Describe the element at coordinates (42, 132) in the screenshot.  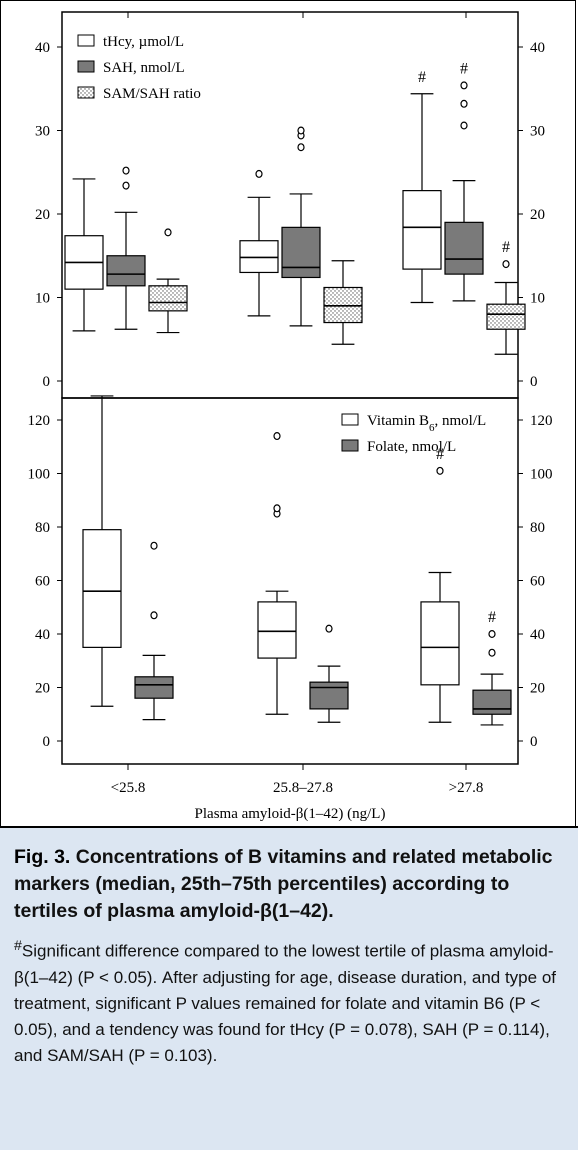
I see `y-tick-label-left: 30` at that location.